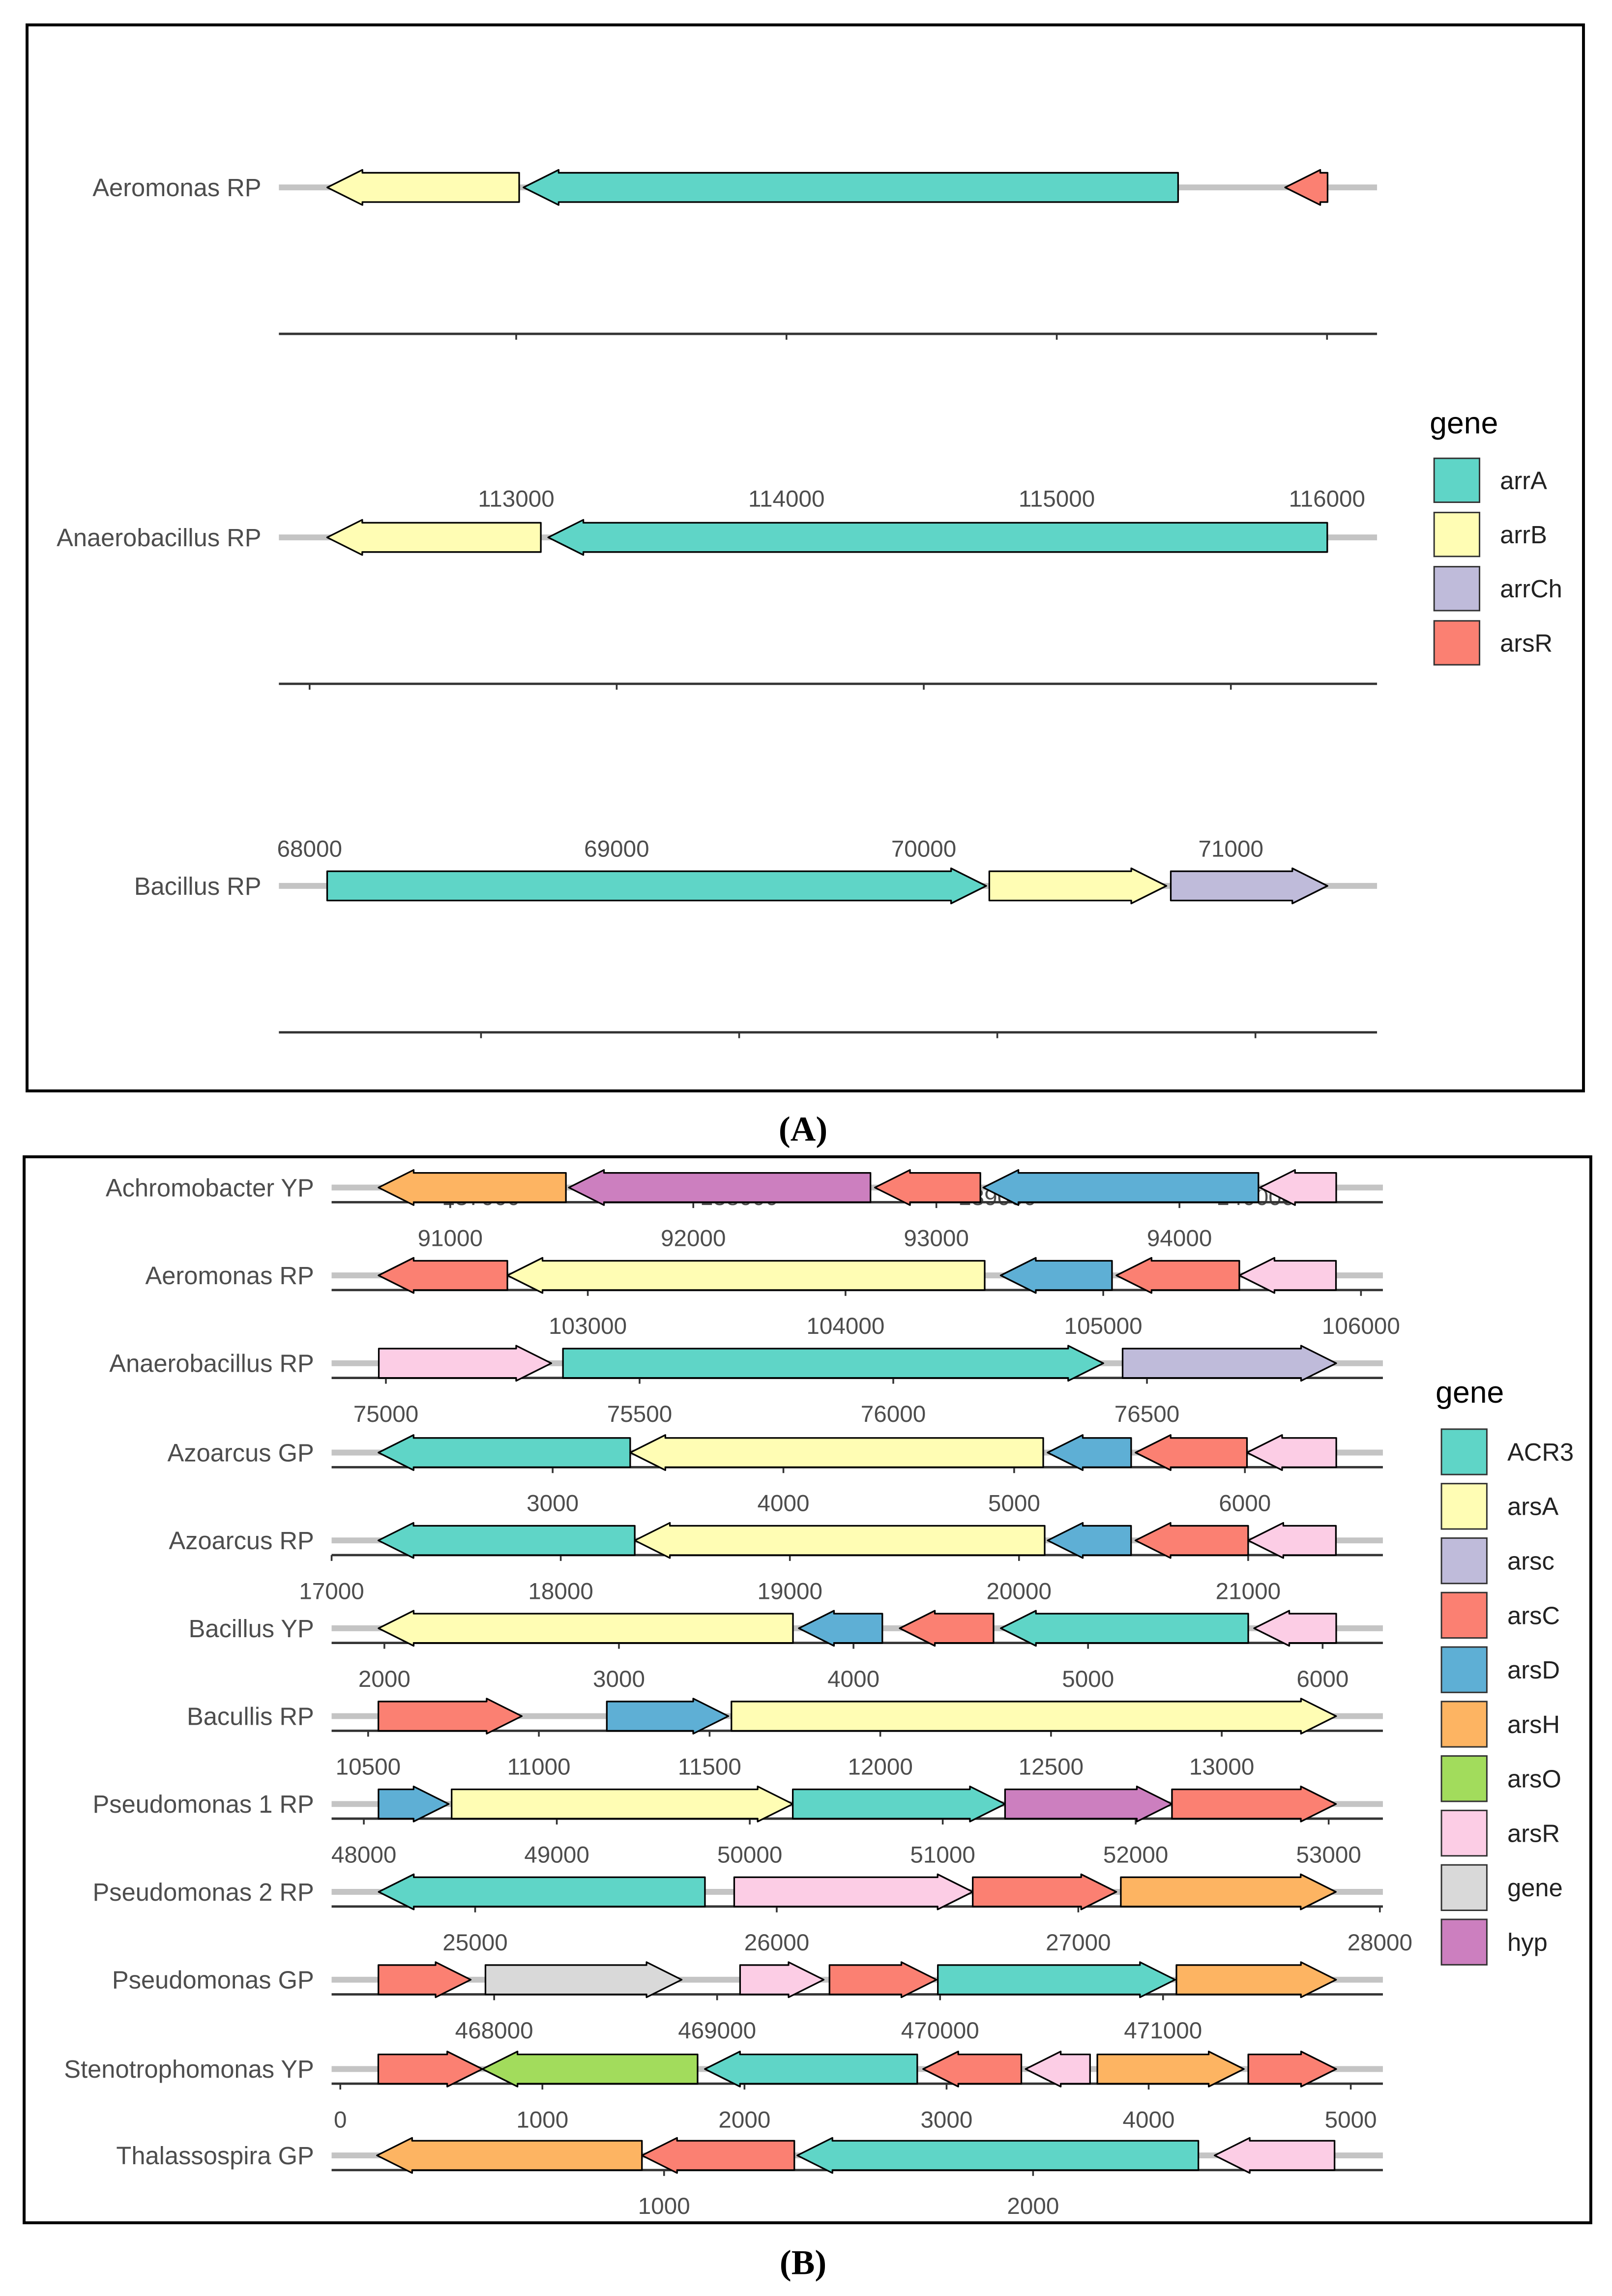 Image resolution: width=1612 pixels, height=2296 pixels. What do you see at coordinates (1380, 1943) in the screenshot?
I see `x-tick-label: 28000` at bounding box center [1380, 1943].